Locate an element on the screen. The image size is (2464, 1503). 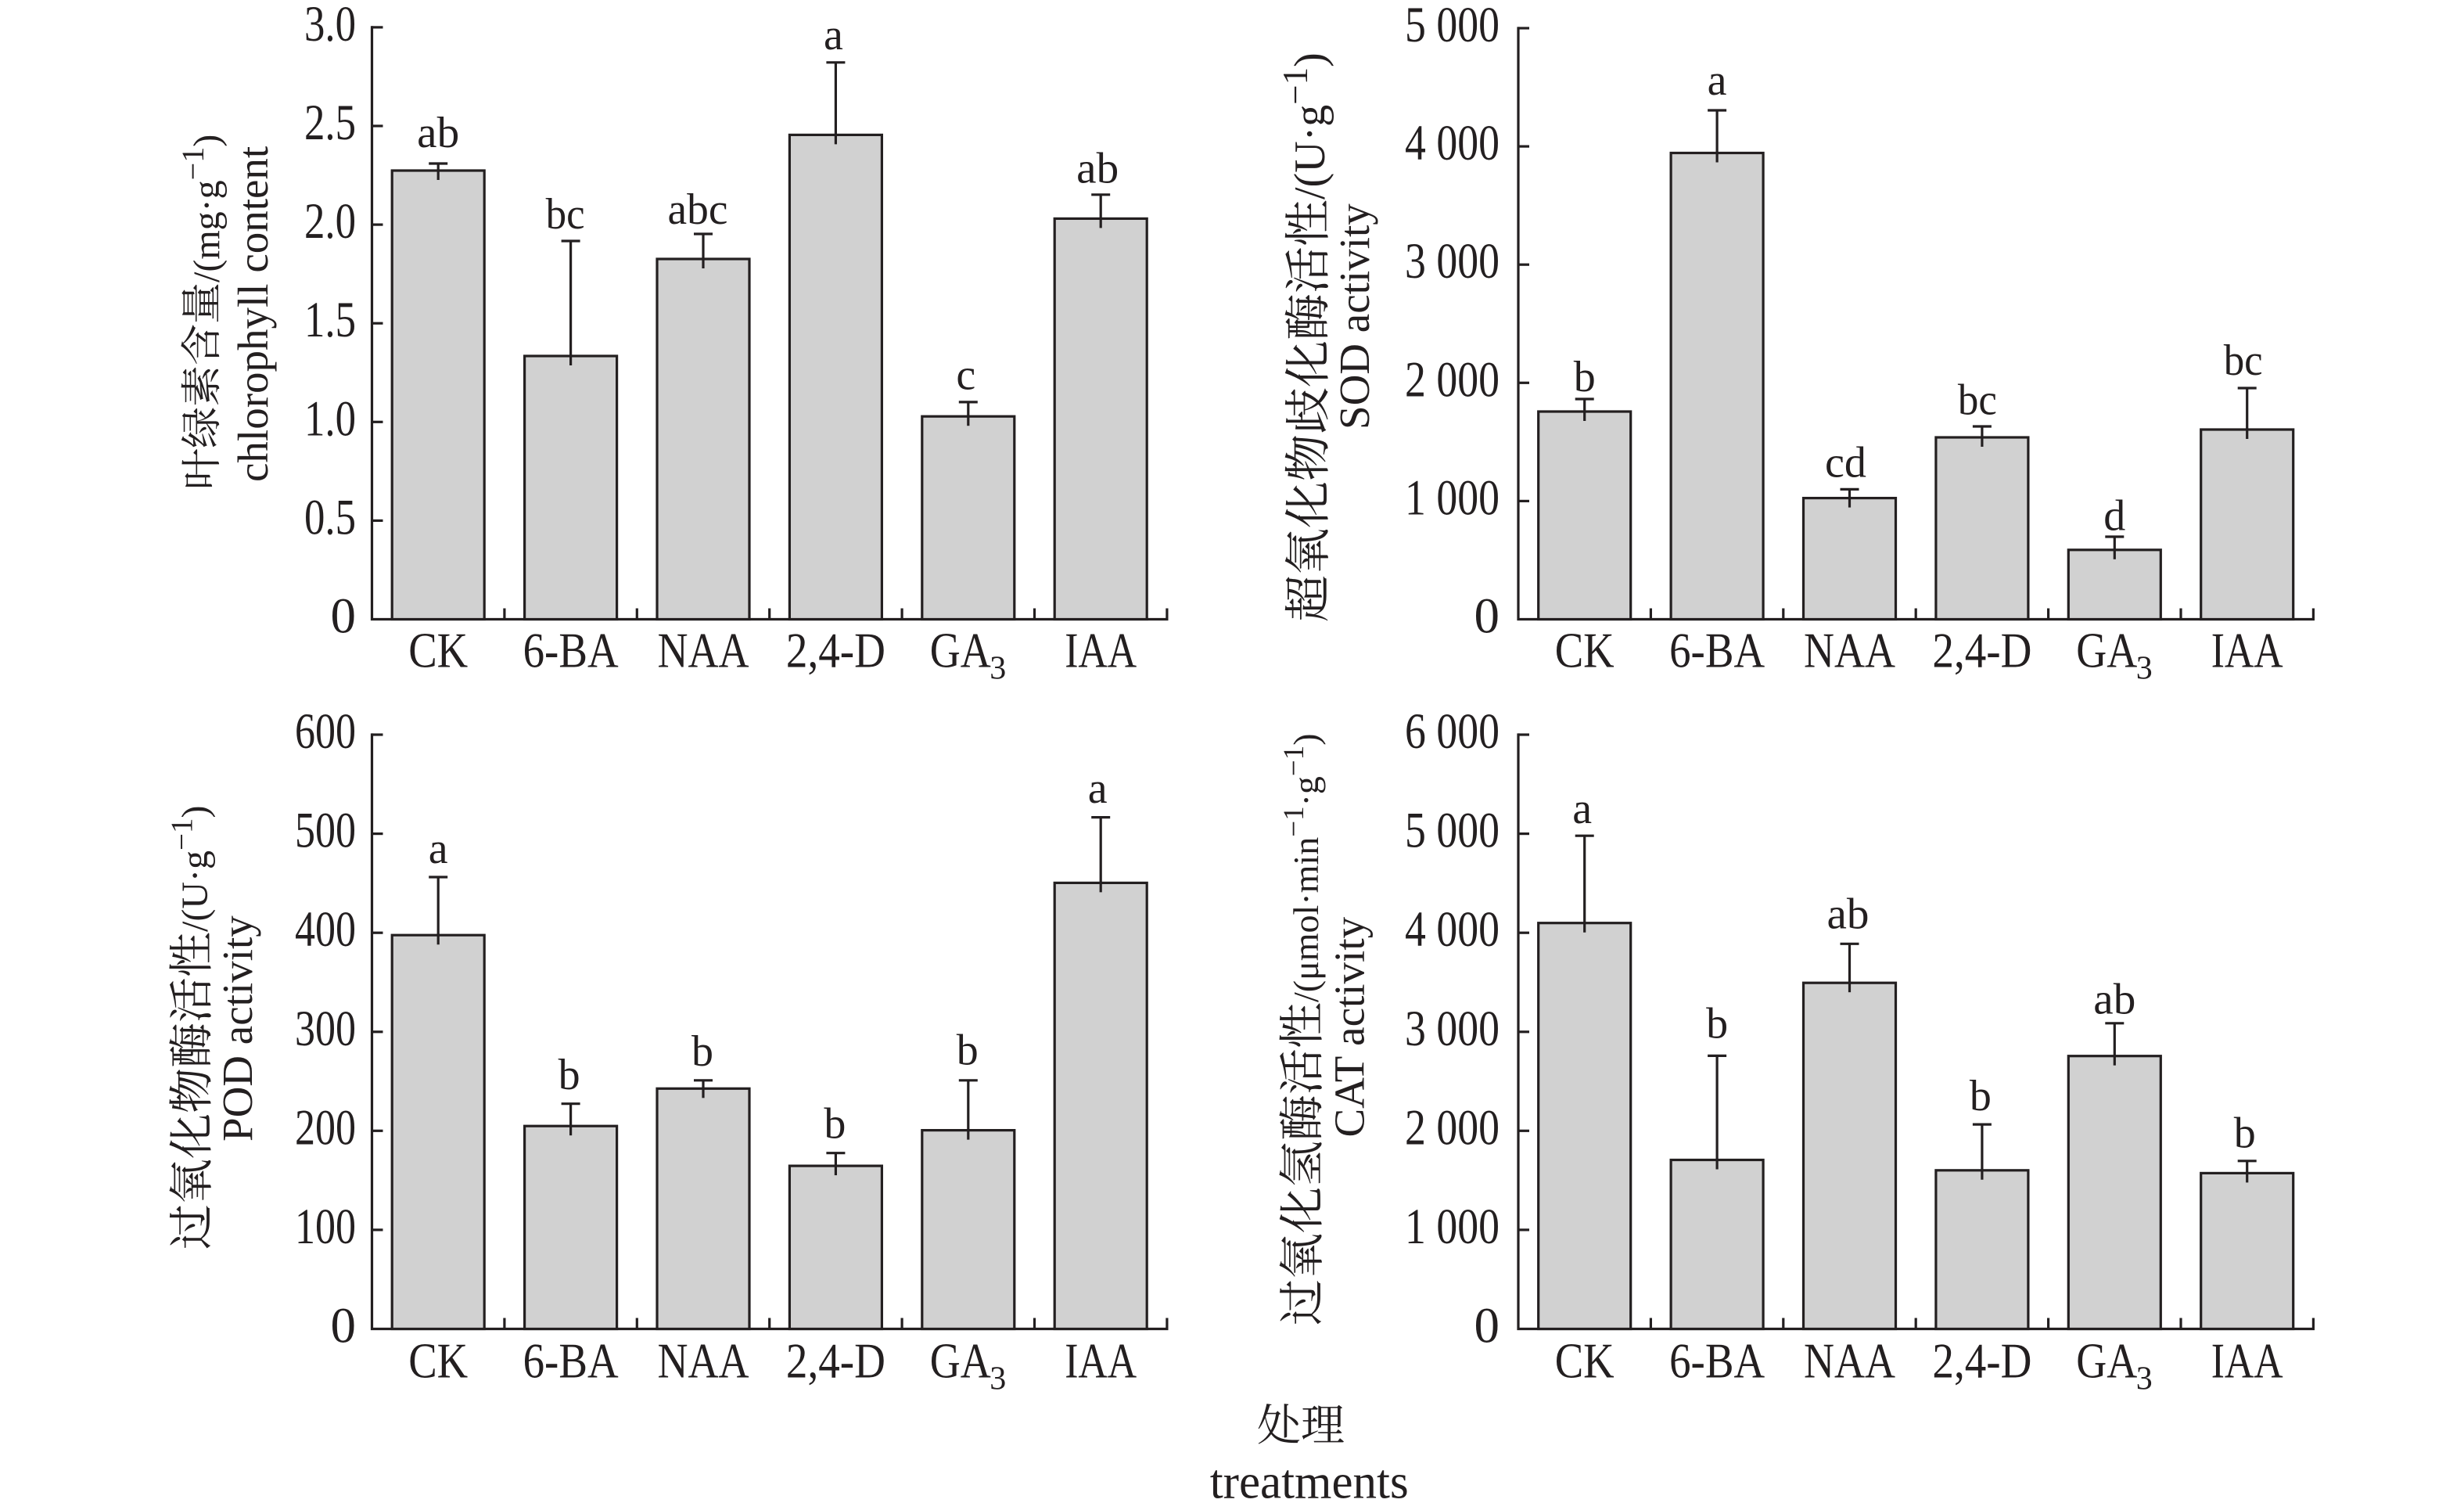
svg-text: c is located at coordinates (965, 375).